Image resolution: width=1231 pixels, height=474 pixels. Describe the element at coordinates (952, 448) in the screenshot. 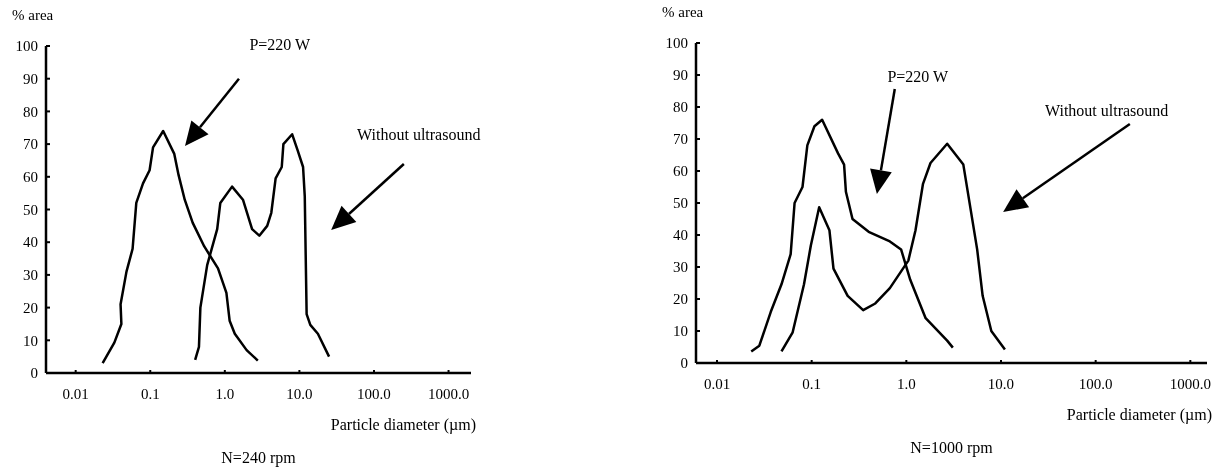

I see `text: N=1000 rpm` at that location.